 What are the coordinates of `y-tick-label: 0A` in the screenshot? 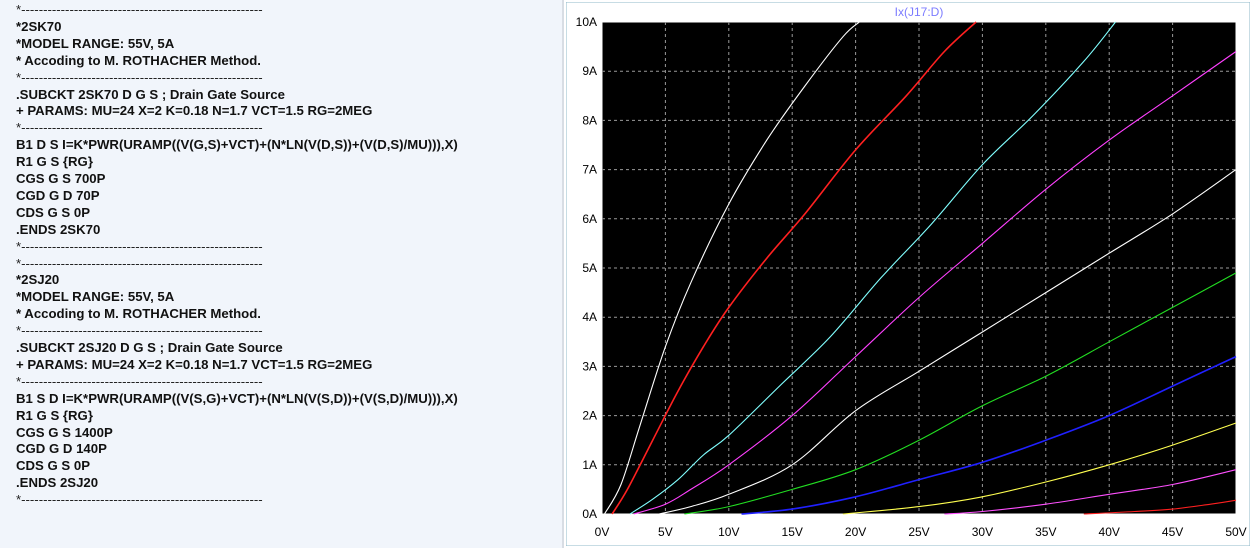 It's located at (589, 514).